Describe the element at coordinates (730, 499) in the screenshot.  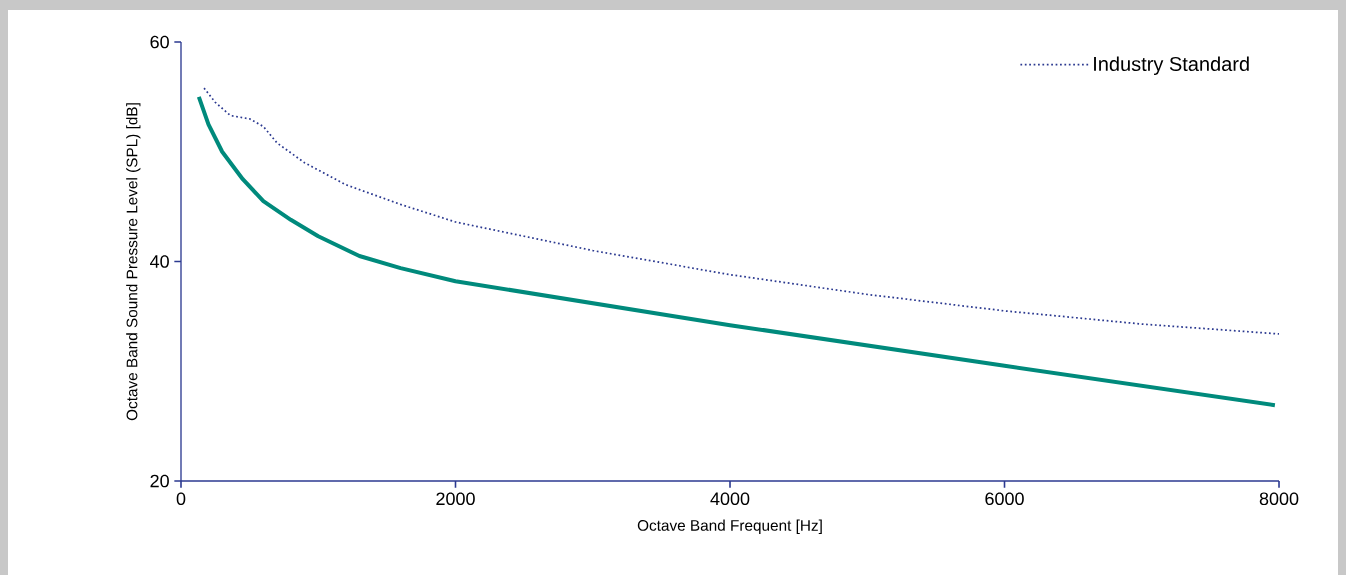
I see `x-tick-label: 4000` at that location.